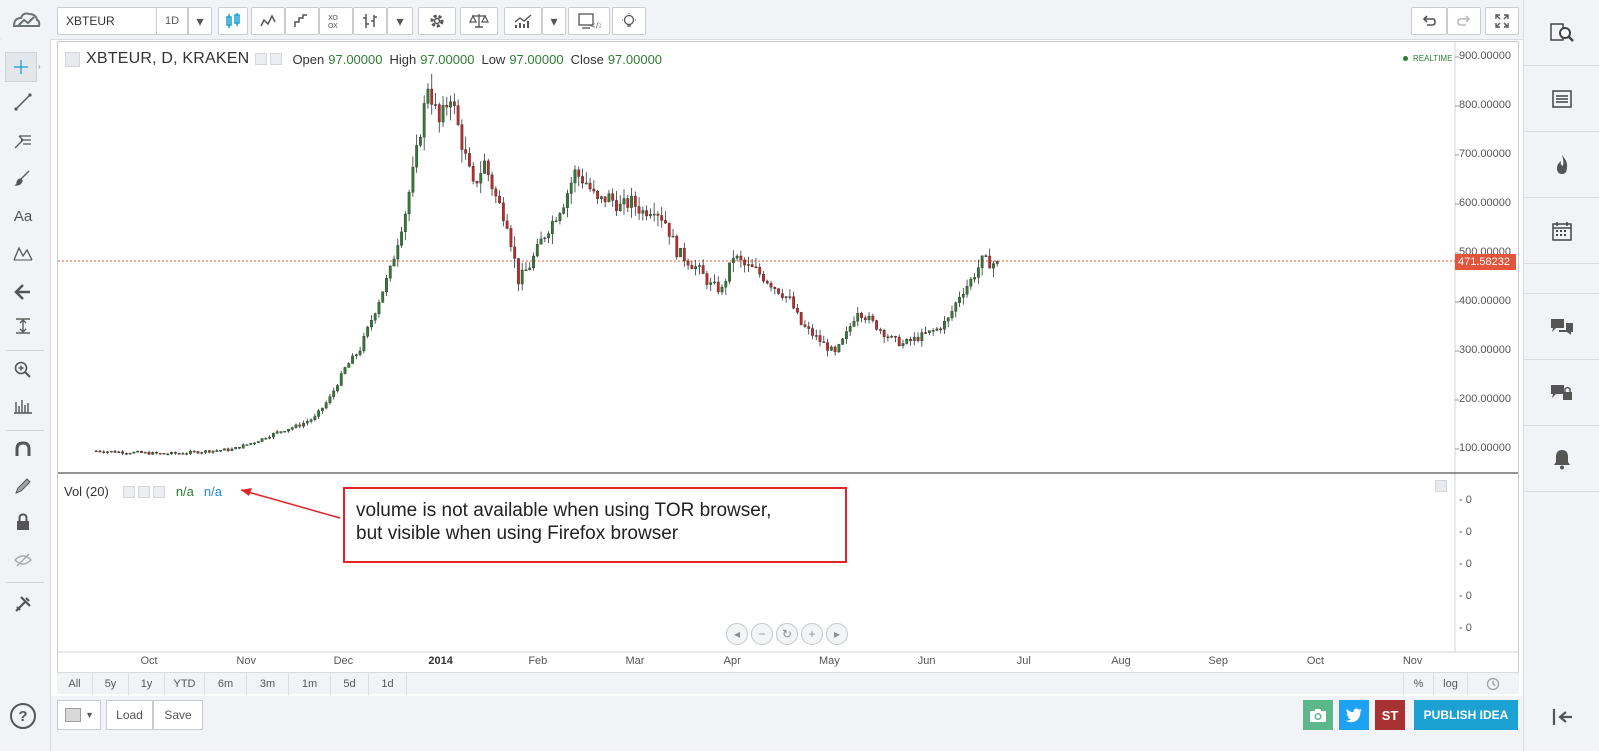 This screenshot has height=751, width=1599. I want to click on range-button-3m: 3m, so click(268, 684).